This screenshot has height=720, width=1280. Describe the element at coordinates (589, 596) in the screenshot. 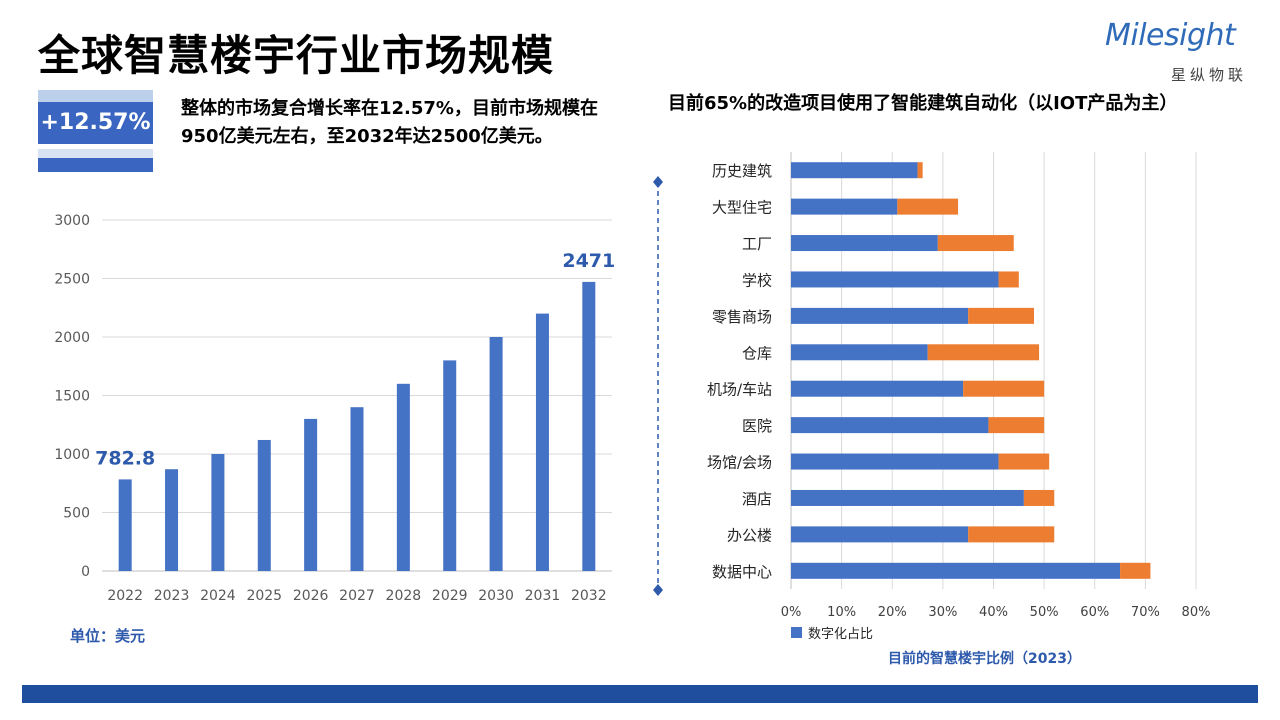

I see `x-tick-label: 2032` at that location.